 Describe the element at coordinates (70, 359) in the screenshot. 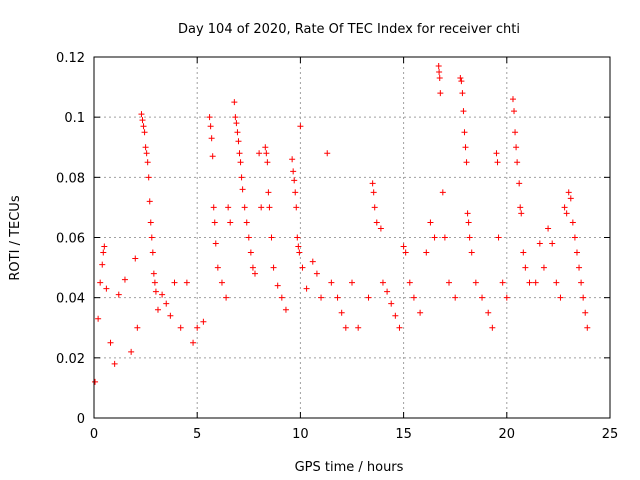

I see `y-tick-label: 0.02` at that location.